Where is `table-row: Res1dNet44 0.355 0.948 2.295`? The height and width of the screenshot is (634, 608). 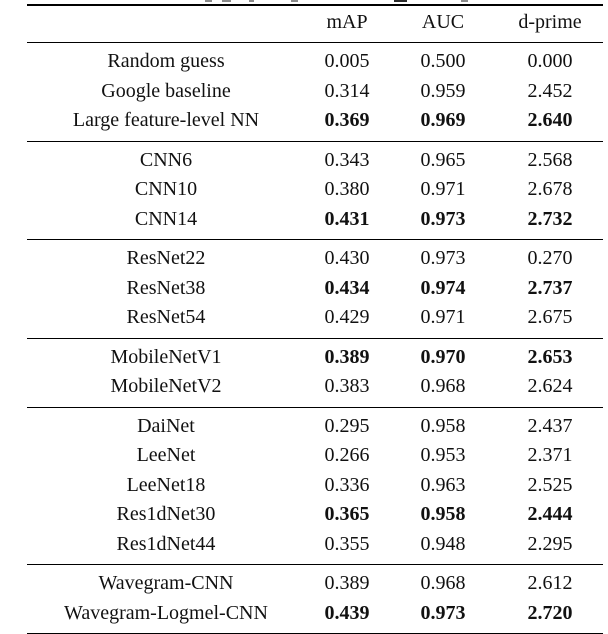
table-row: Res1dNet44 0.355 0.948 2.295 is located at coordinates (315, 547).